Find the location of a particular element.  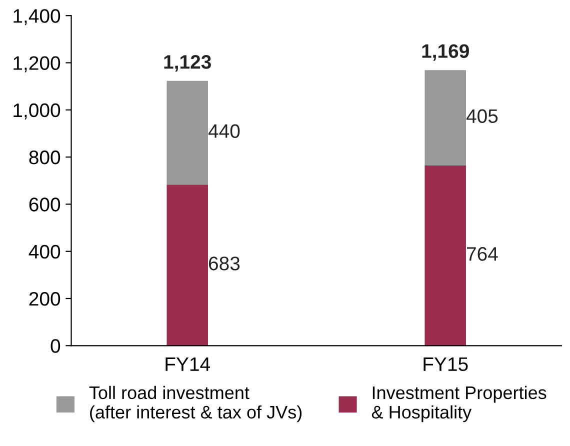

y-tick-label: 1,000 is located at coordinates (37, 111).